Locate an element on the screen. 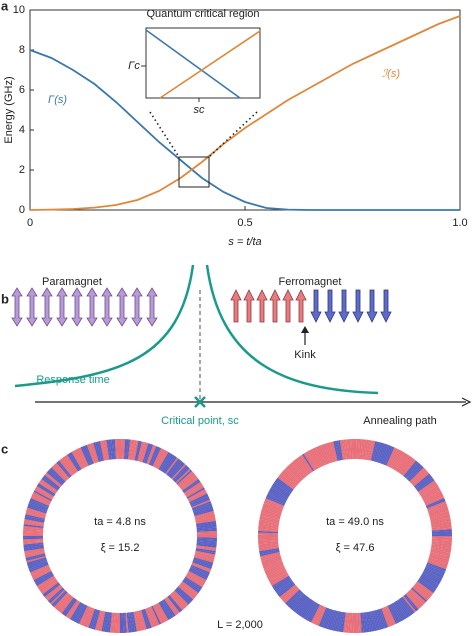 The width and height of the screenshot is (474, 636). spin-paramagnet is located at coordinates (152, 307).